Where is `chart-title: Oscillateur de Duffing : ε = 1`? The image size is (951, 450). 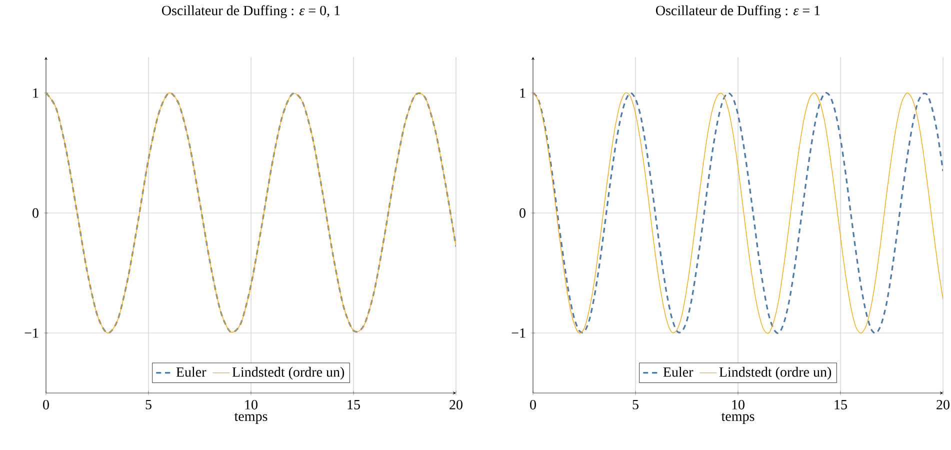 chart-title: Oscillateur de Duffing : ε = 1 is located at coordinates (738, 11).